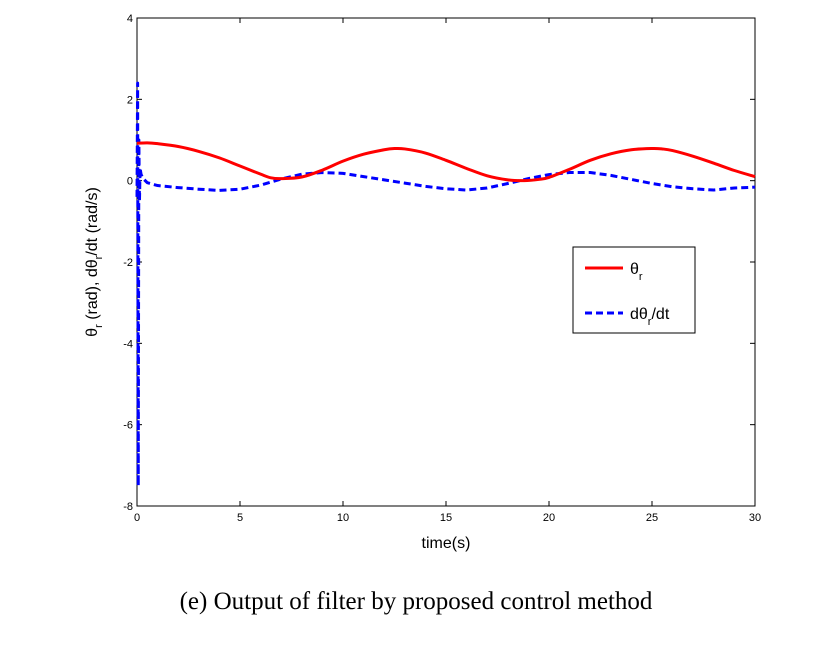 The width and height of the screenshot is (832, 646). I want to click on y-tick-label: -2, so click(128, 263).